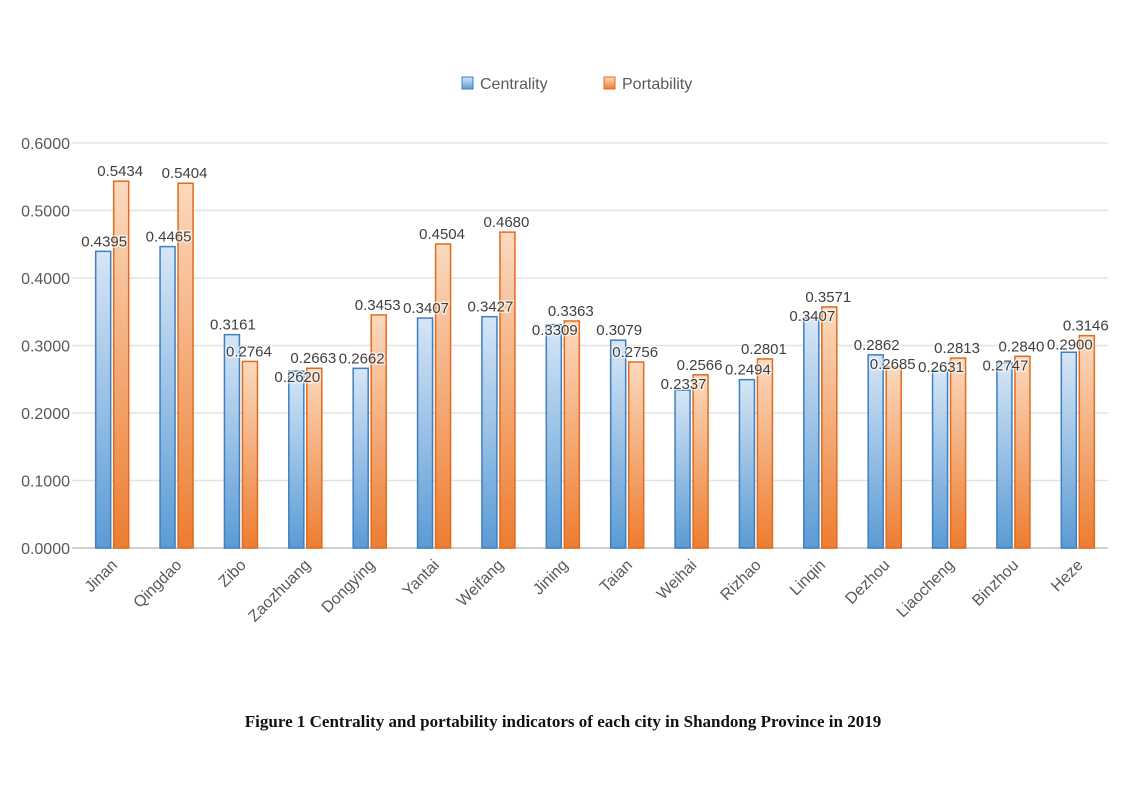 This screenshot has width=1126, height=802. What do you see at coordinates (249, 351) in the screenshot?
I see `data-label-portability: 0.2764` at bounding box center [249, 351].